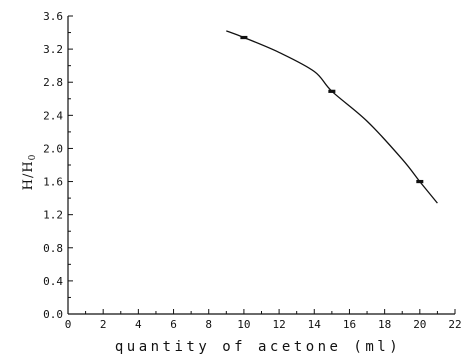 The width and height of the screenshot is (462, 358). Describe the element at coordinates (278, 324) in the screenshot. I see `x-tick-label: 12` at that location.